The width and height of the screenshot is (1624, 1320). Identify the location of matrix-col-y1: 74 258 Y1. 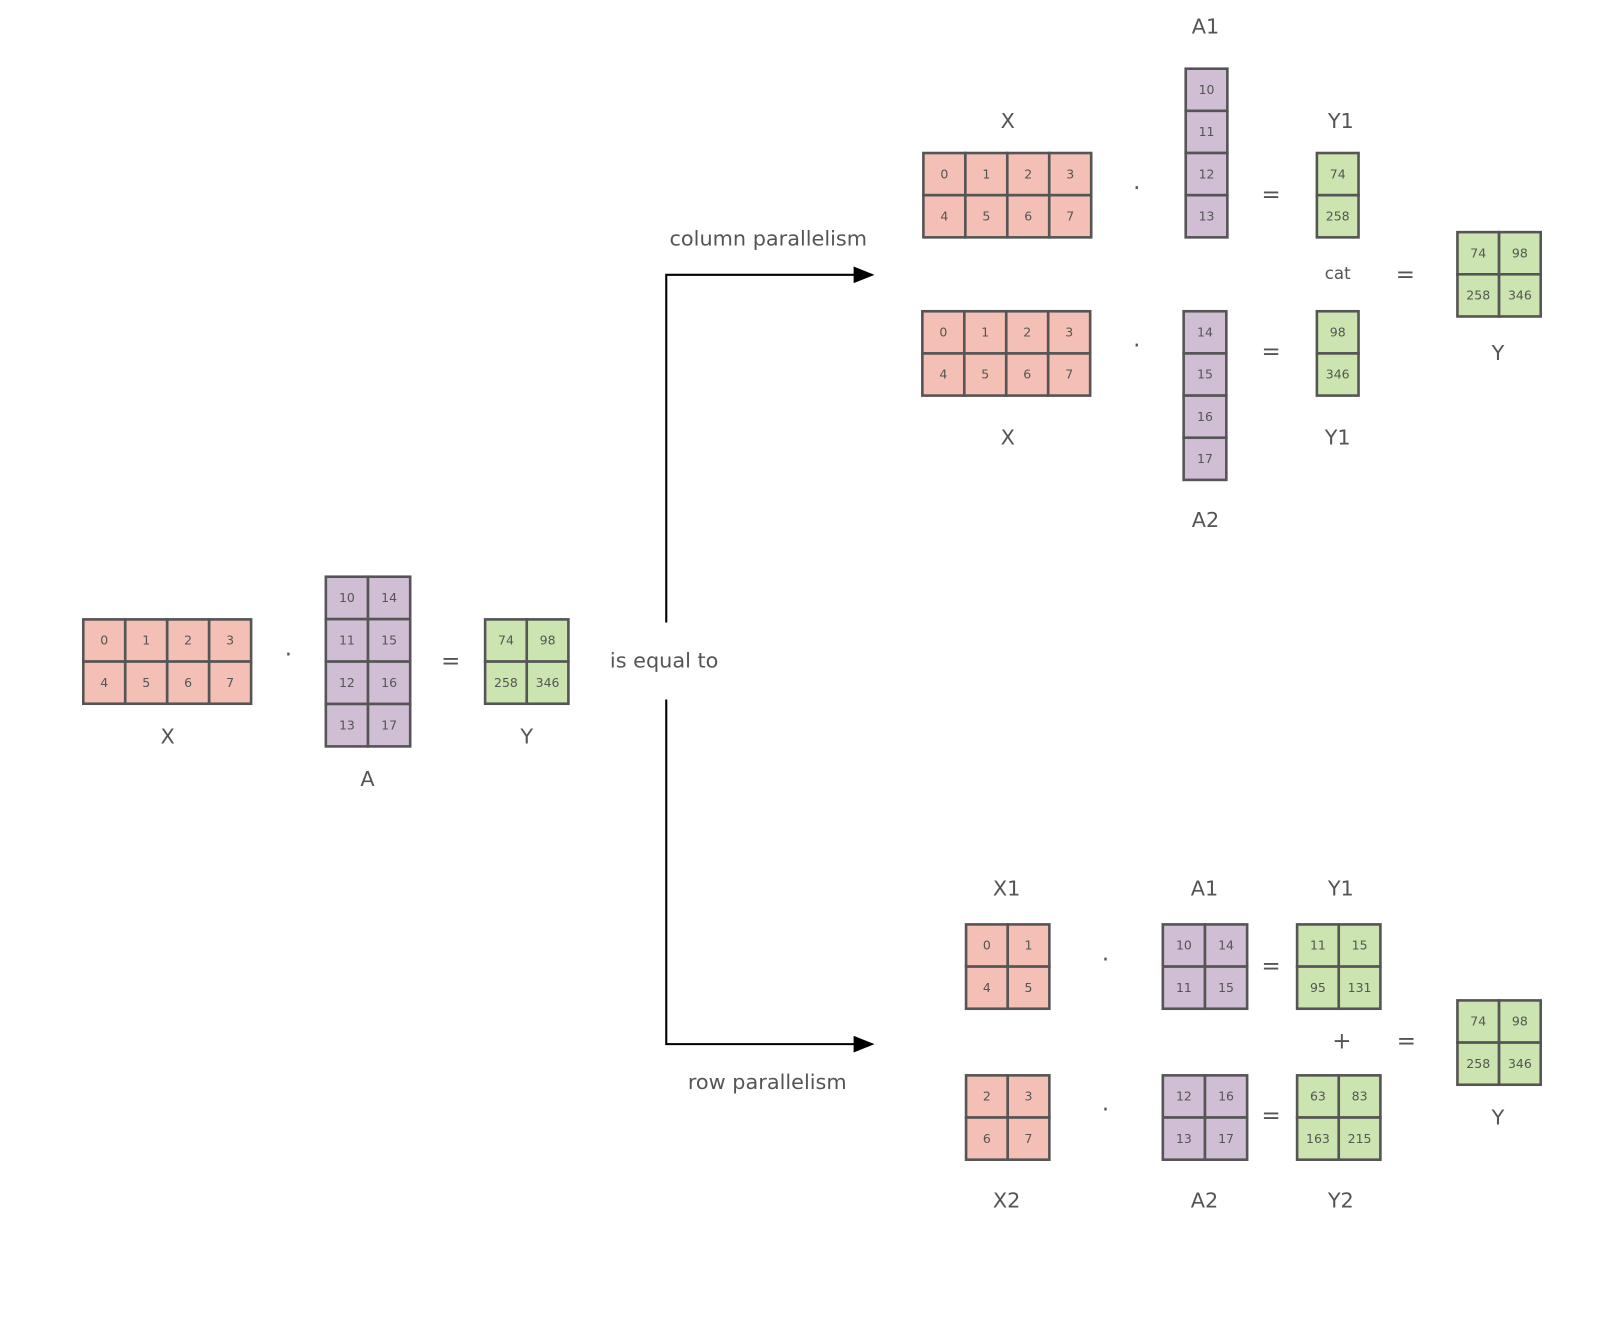
(1337, 174).